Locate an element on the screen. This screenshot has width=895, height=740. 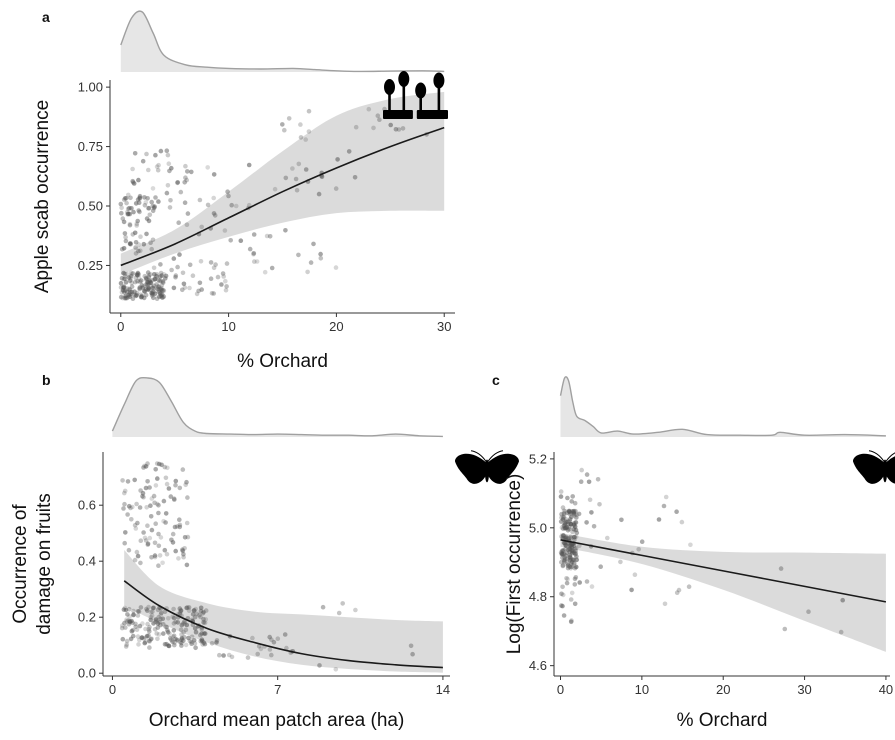
y-tick-label: 0.2 is located at coordinates (87, 617).